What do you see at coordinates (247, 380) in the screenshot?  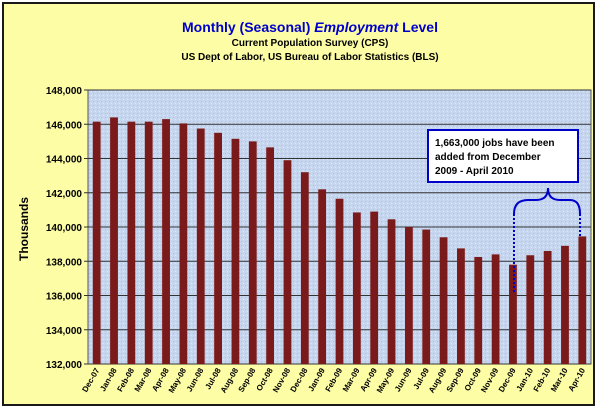 I see `x-tick-label: Sep-08` at bounding box center [247, 380].